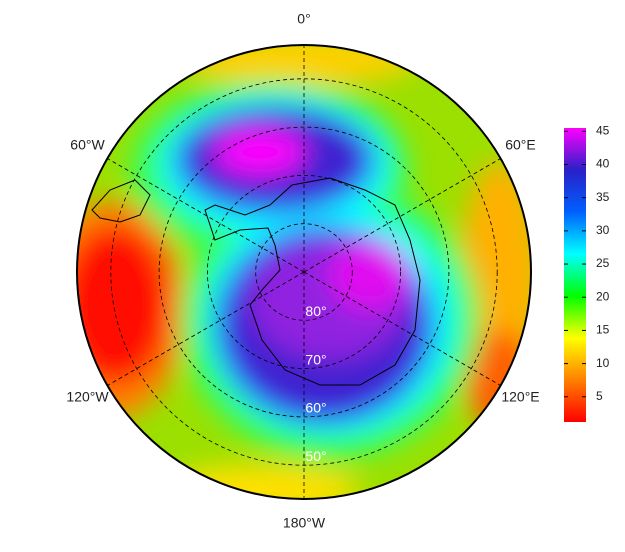 The height and width of the screenshot is (552, 625). I want to click on parallel, so click(304, 272).